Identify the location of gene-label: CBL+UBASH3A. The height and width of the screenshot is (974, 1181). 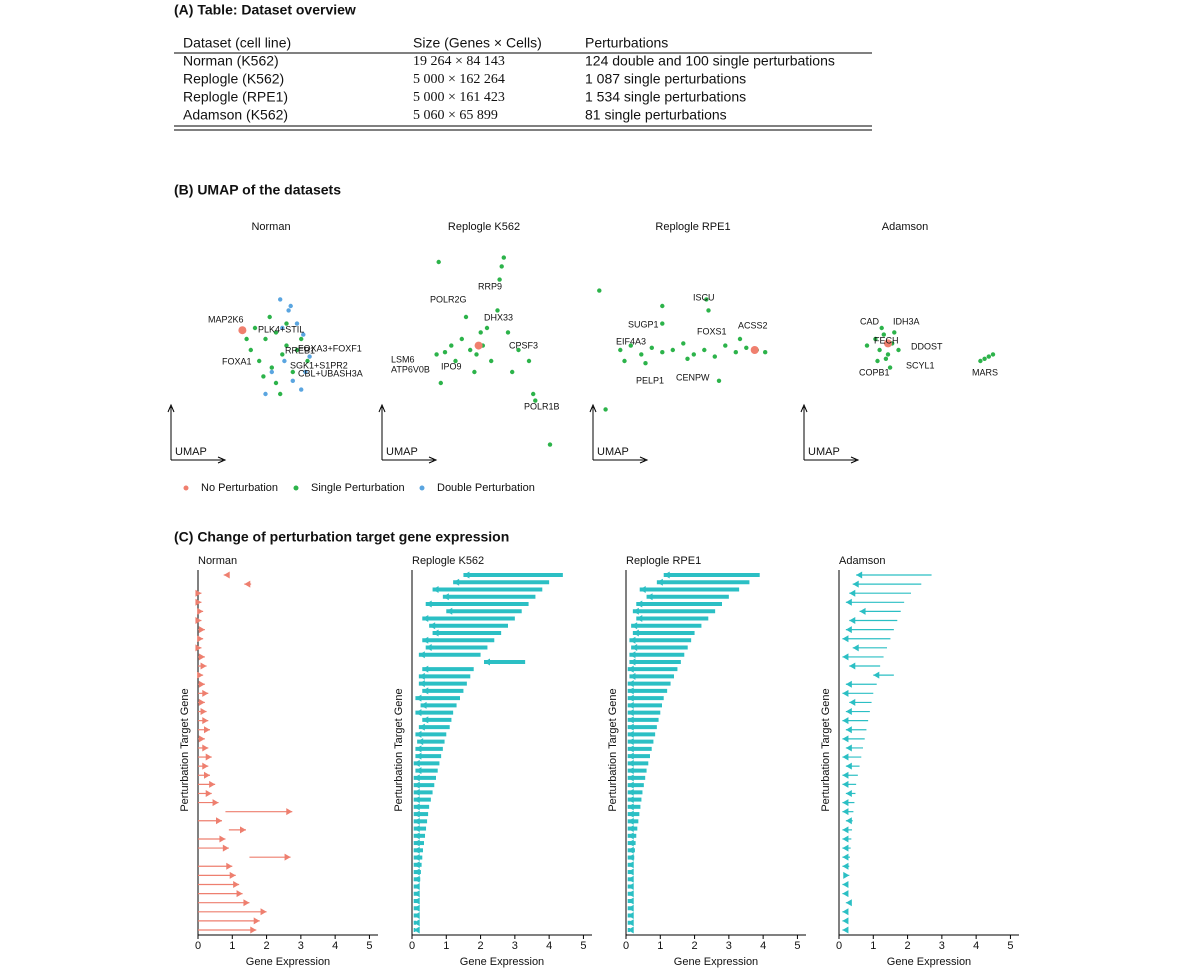
(330, 373).